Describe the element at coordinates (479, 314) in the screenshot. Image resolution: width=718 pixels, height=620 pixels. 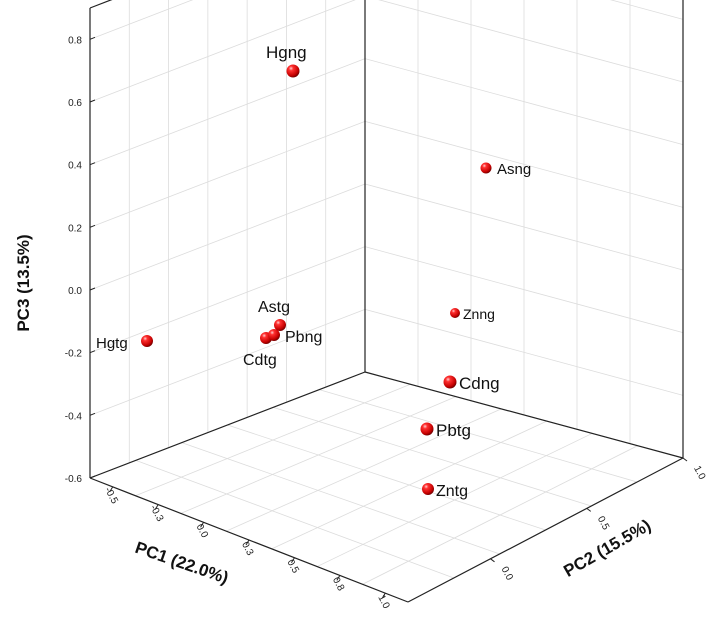
I see `point-label-znng: Znng` at that location.